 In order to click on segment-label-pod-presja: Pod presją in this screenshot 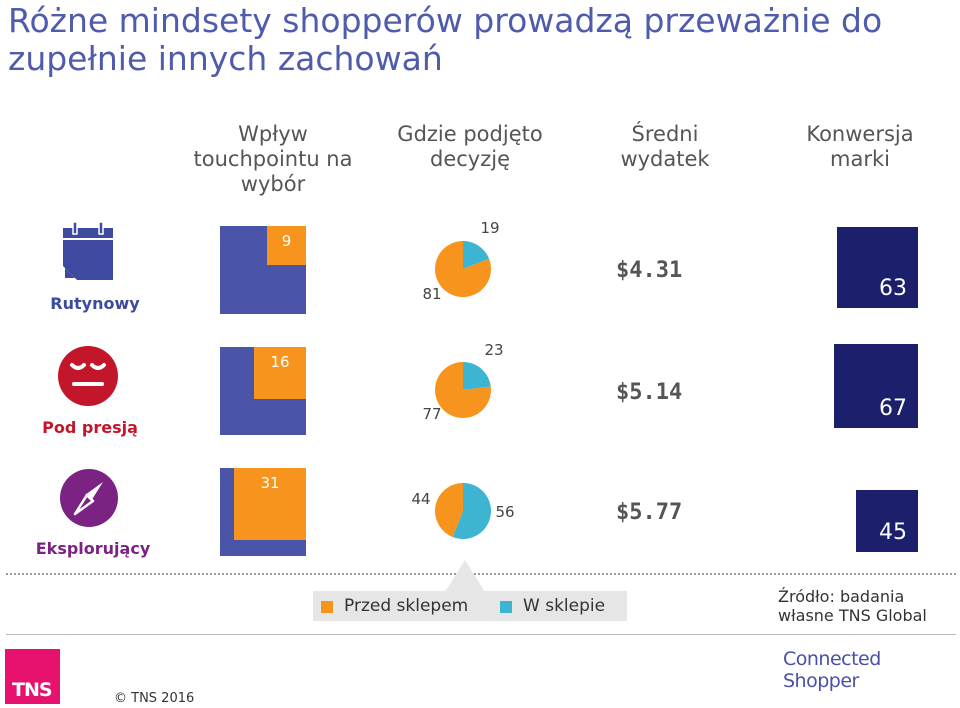, I will do `click(90, 427)`.